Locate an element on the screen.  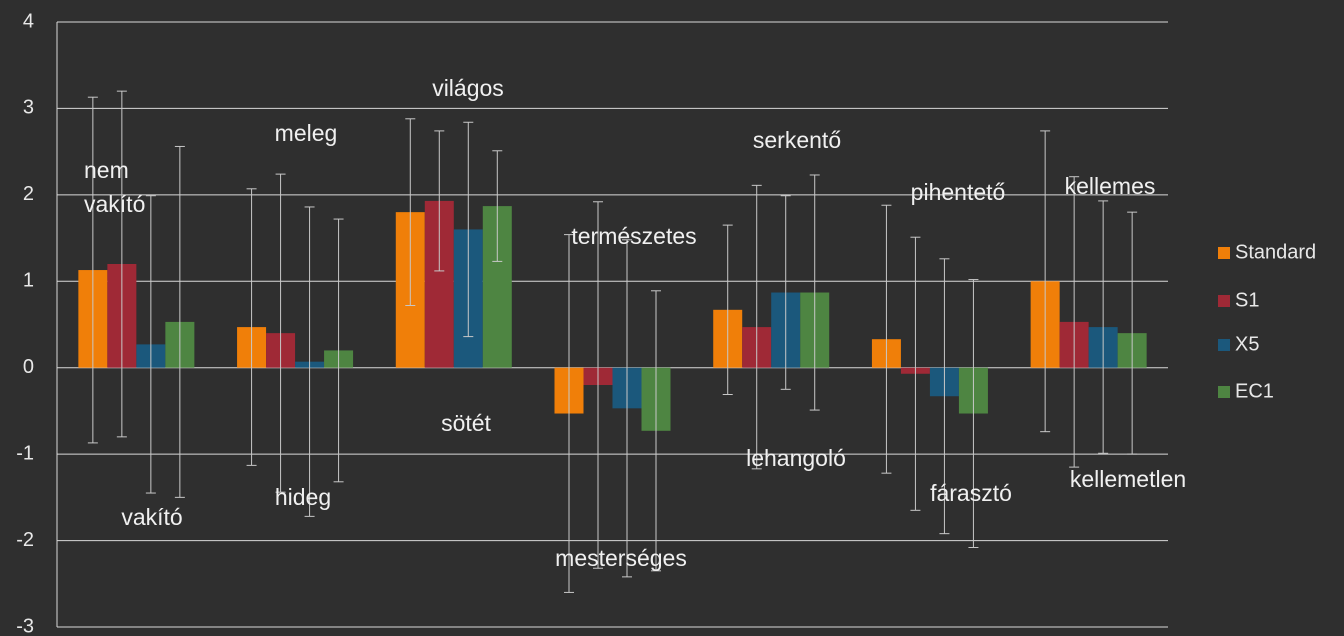
annotation: természetes is located at coordinates (634, 236).